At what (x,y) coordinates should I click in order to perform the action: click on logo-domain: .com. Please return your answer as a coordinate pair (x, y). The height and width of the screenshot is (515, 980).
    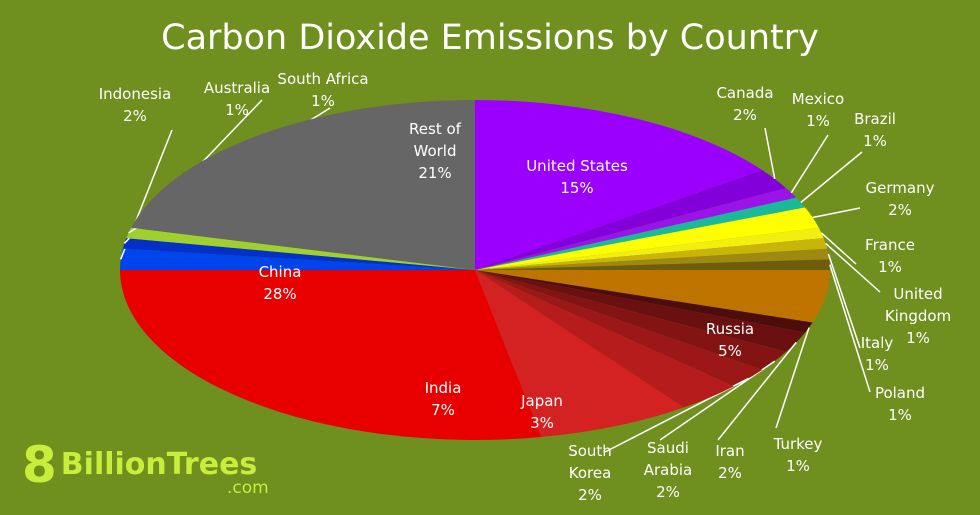
    Looking at the image, I should click on (248, 488).